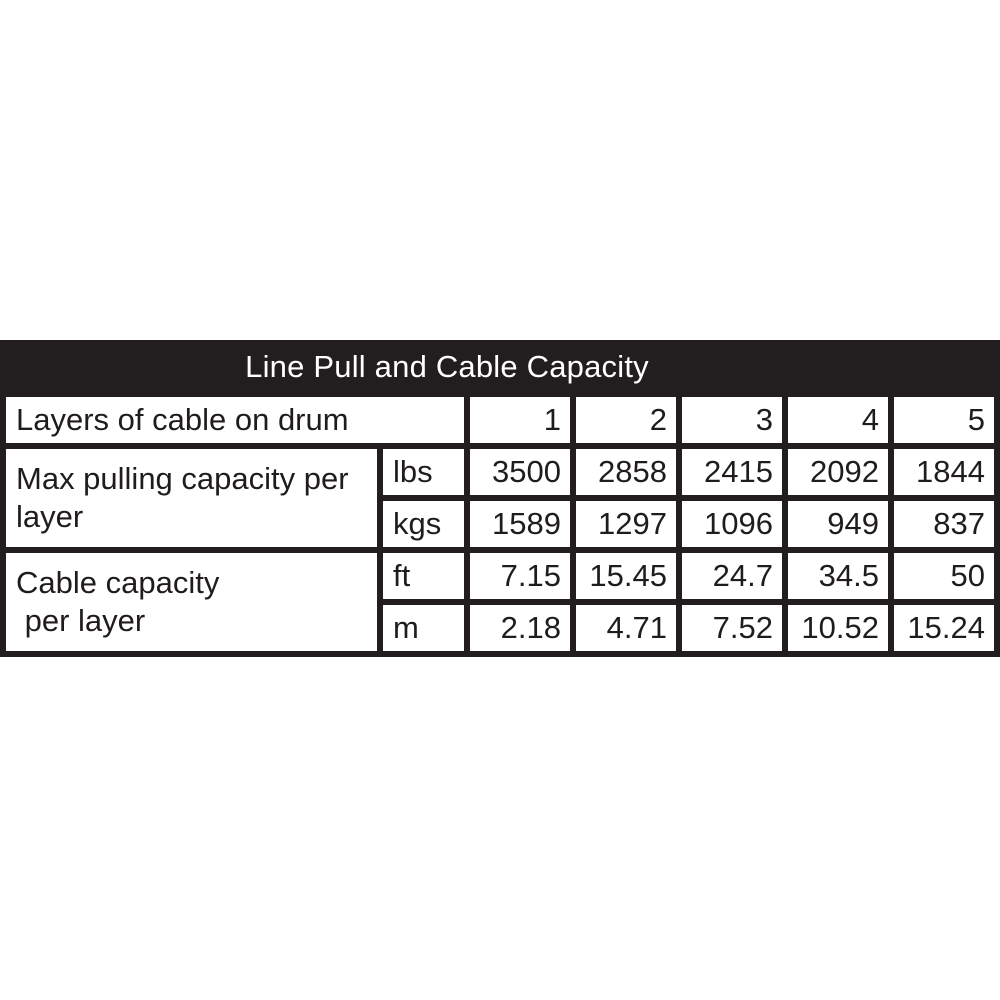  I want to click on unit-cell-lbs: lbs, so click(424, 472).